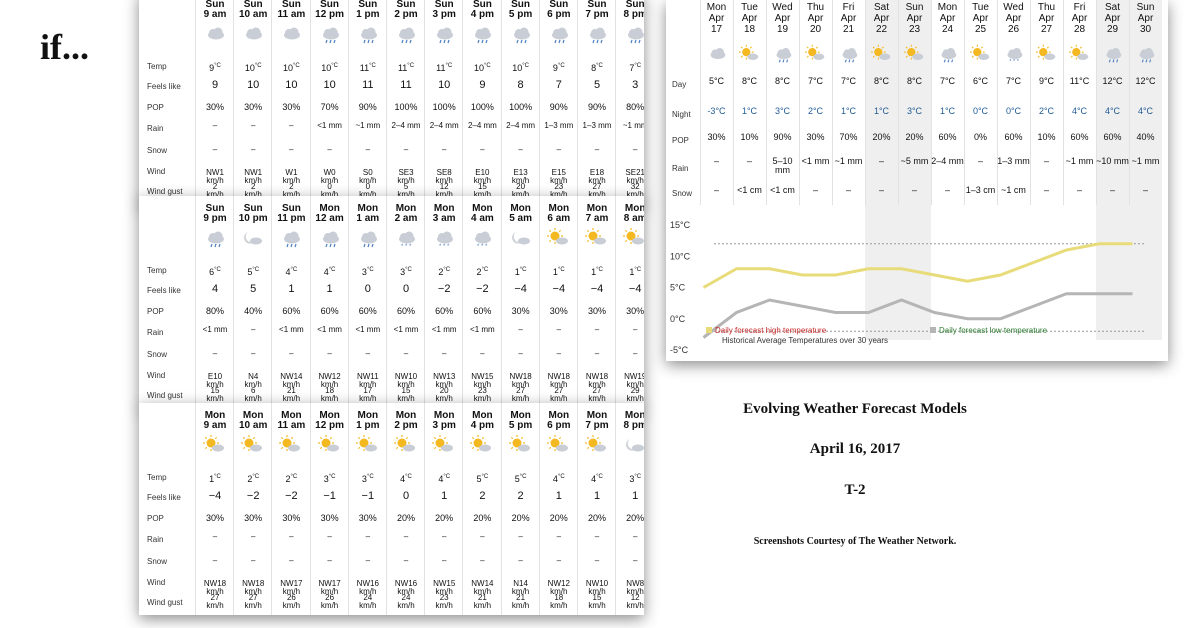 The width and height of the screenshot is (1191, 628). Describe the element at coordinates (749, 29) in the screenshot. I see `day-number: 18` at that location.